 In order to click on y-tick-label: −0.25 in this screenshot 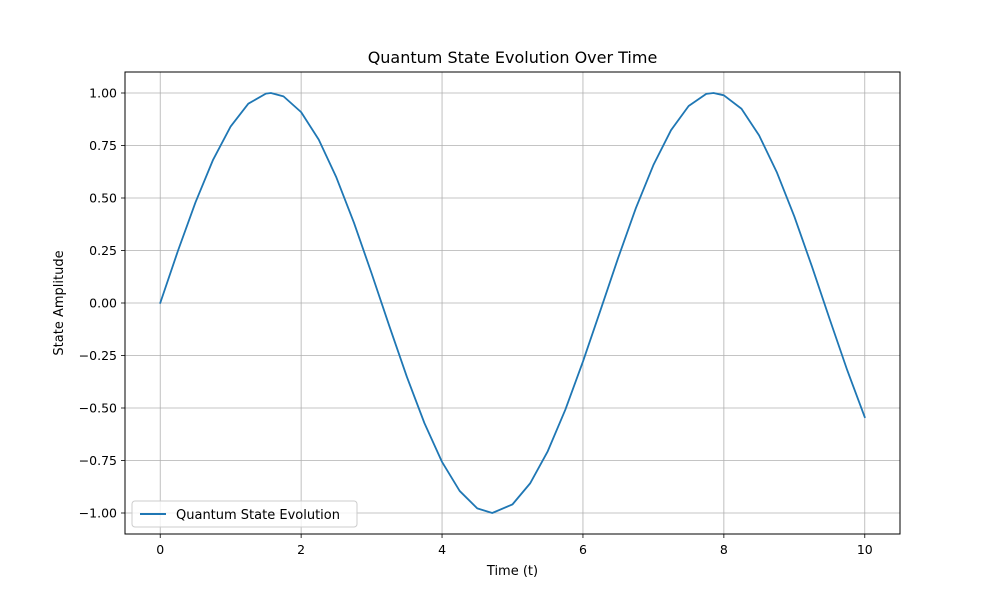, I will do `click(98, 355)`.